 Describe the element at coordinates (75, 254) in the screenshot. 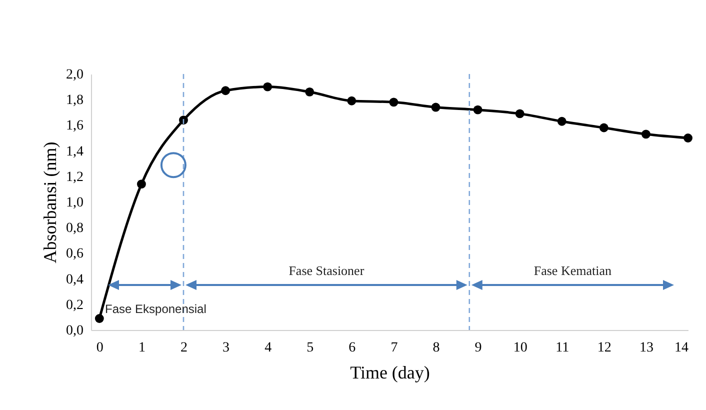

I see `y-tick-label: 0,6` at that location.